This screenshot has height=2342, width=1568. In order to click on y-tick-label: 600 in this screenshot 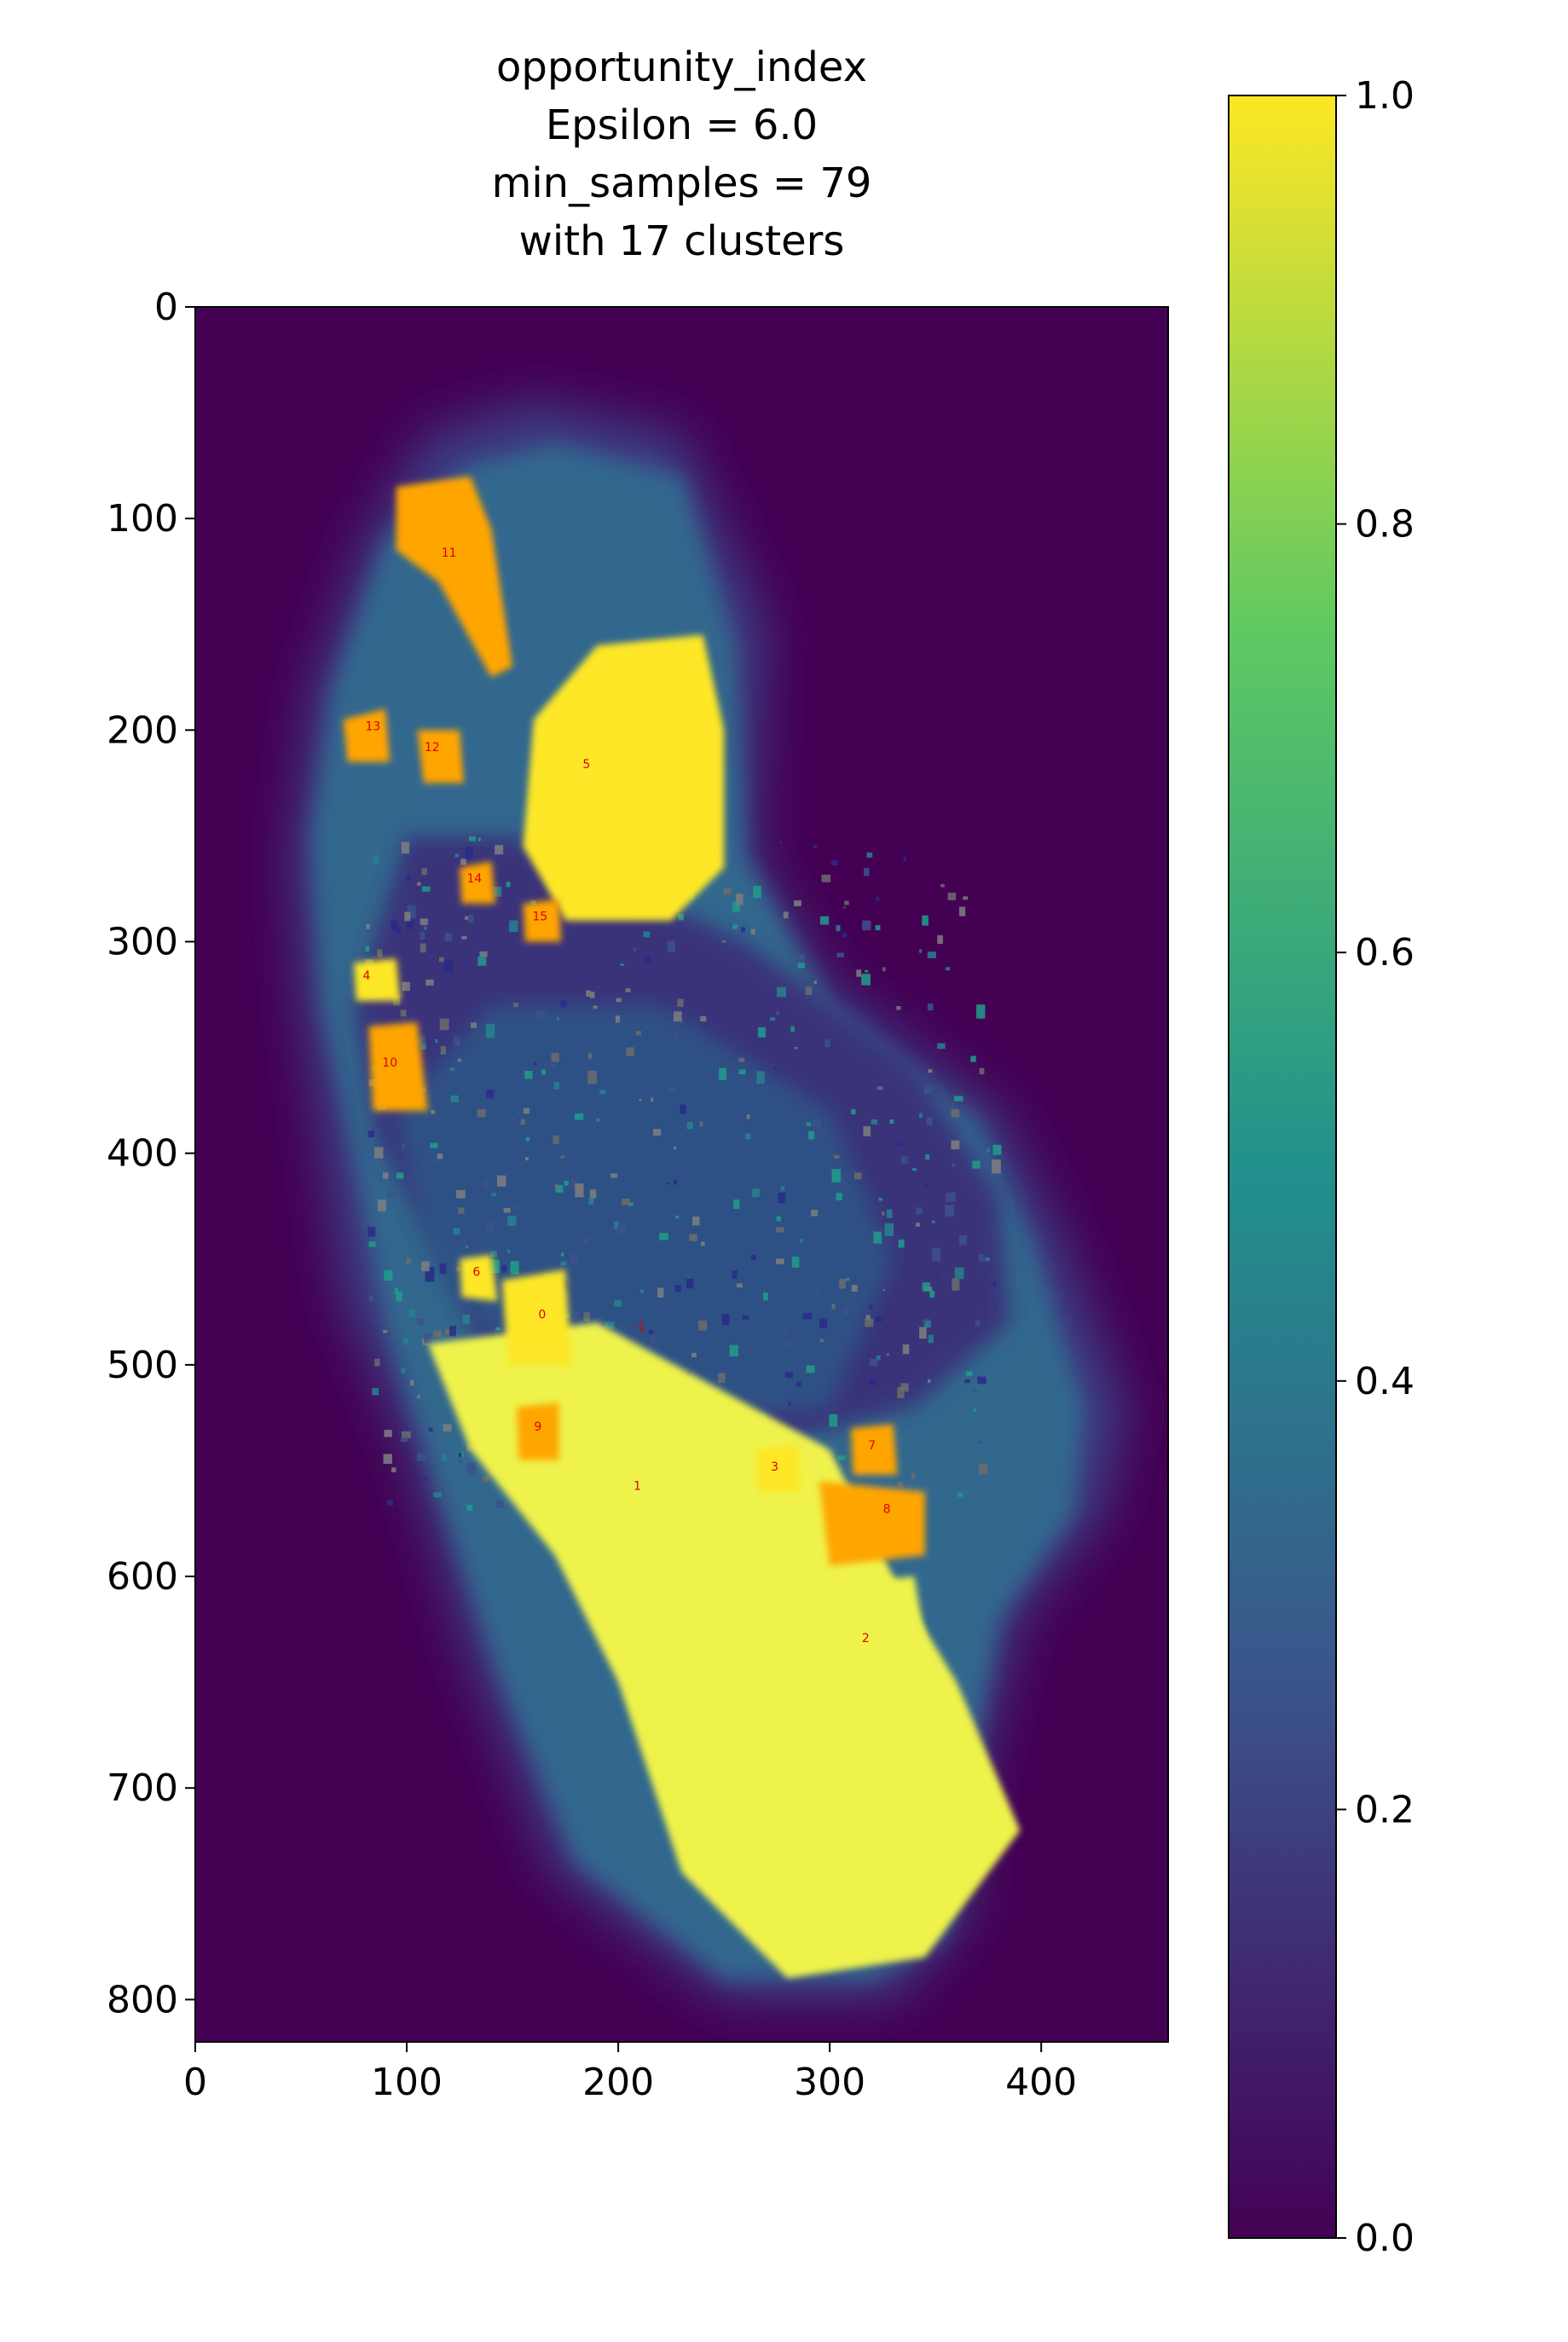, I will do `click(143, 1577)`.